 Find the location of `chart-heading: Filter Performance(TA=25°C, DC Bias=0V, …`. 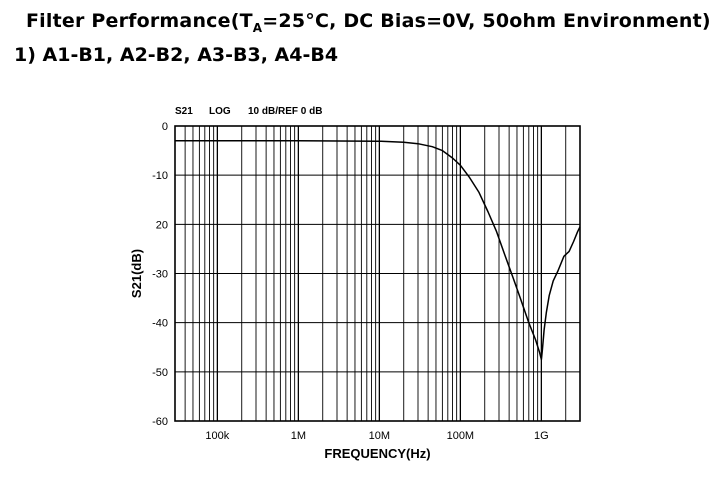

chart-heading: Filter Performance(TA=25°C, DC Bias=0V, … is located at coordinates (368, 22).